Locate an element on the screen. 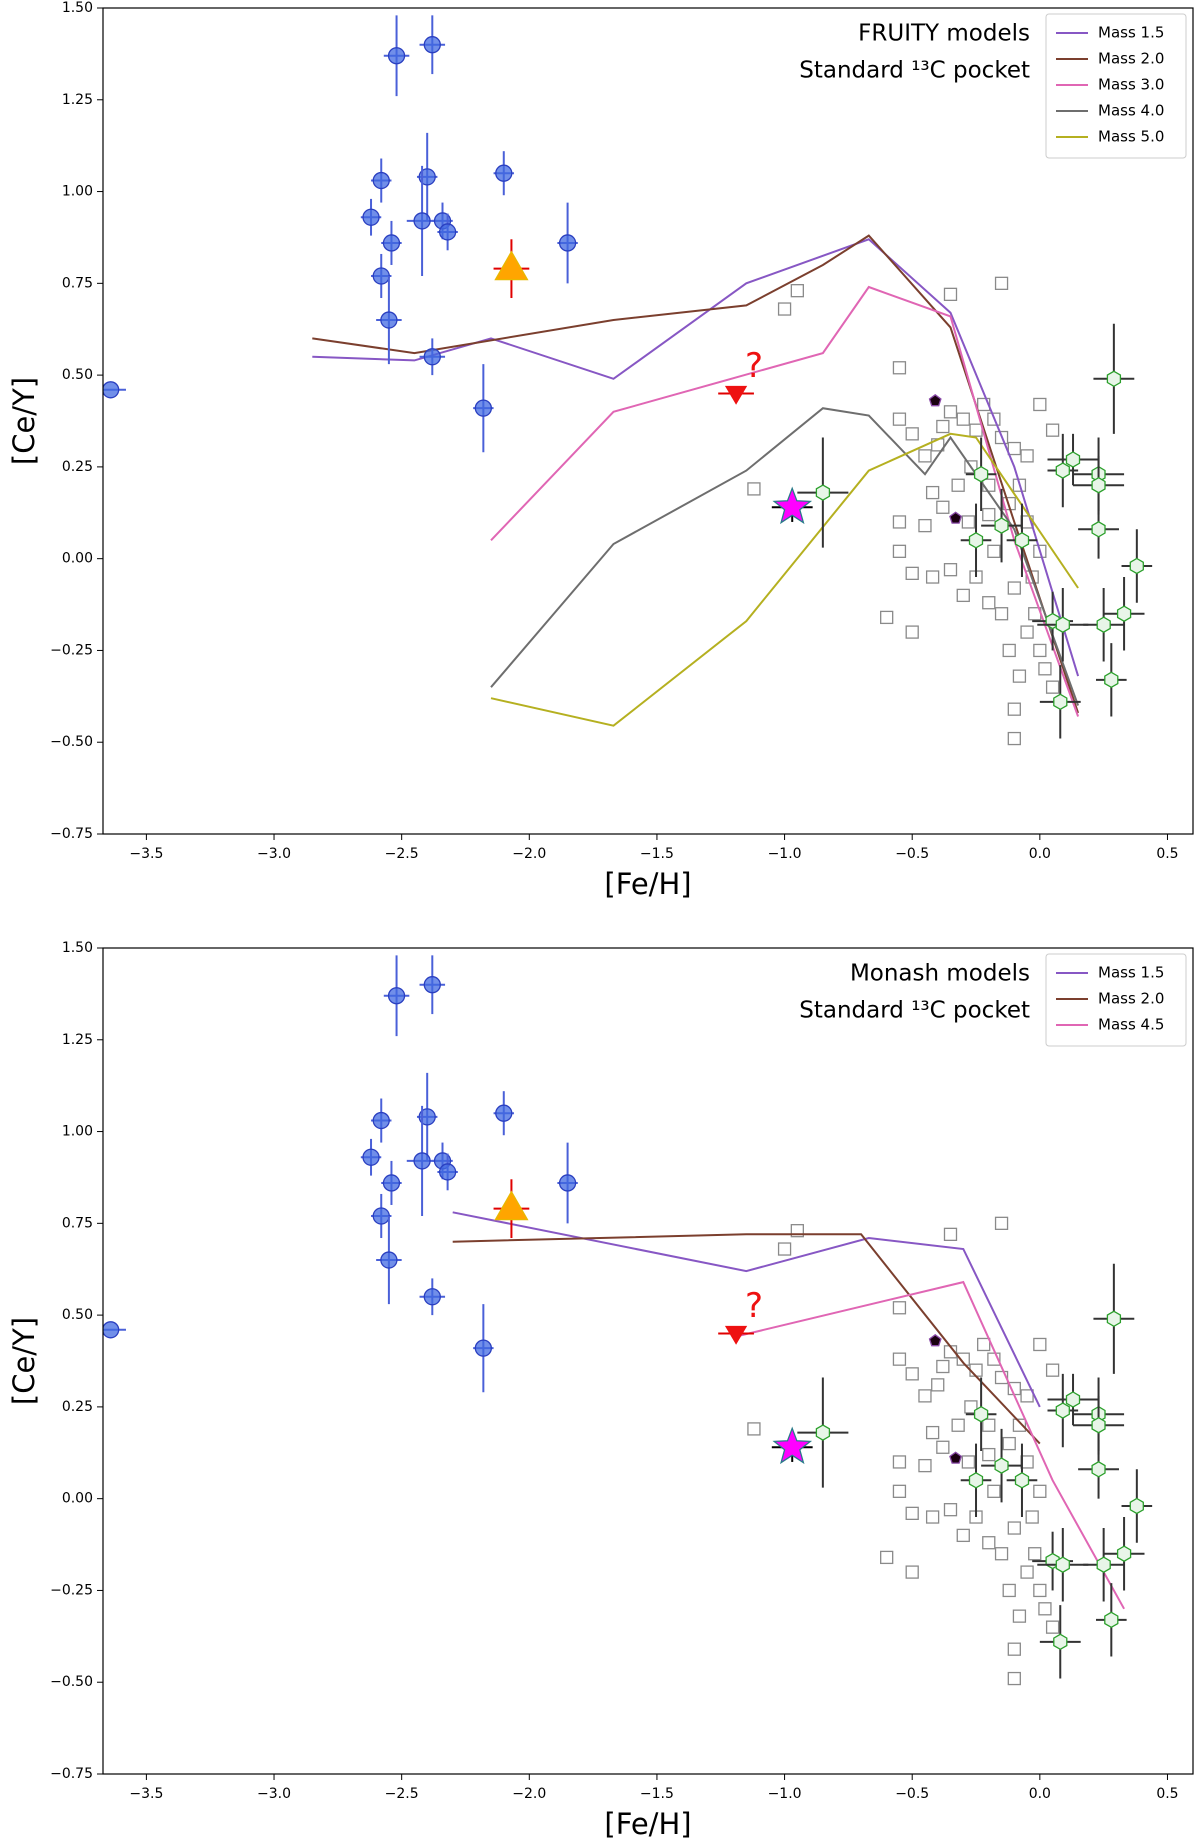  point-pentagon is located at coordinates (935, 1340).